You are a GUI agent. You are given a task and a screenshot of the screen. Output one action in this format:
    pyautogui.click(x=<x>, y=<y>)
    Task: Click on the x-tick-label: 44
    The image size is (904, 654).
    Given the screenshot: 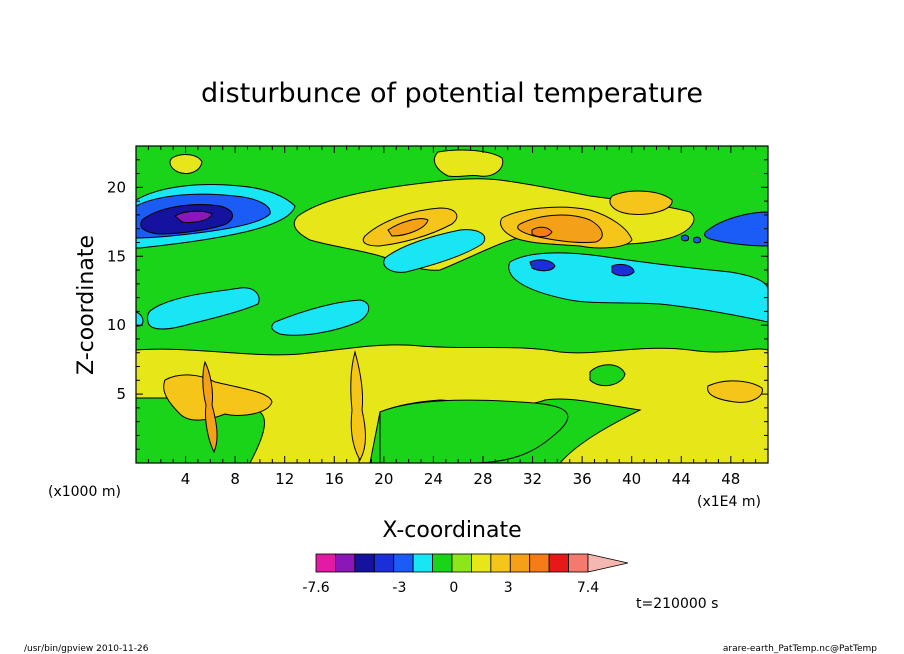 What is the action you would take?
    pyautogui.click(x=681, y=479)
    